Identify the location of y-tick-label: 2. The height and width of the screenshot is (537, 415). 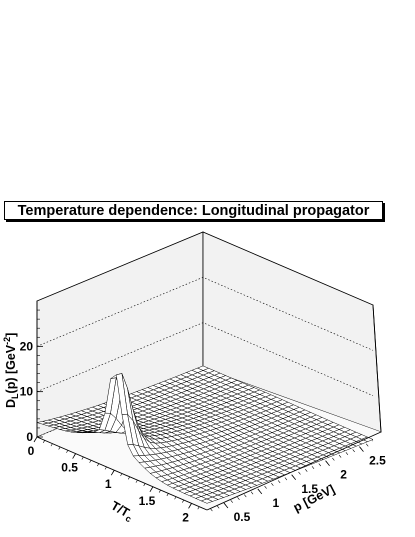
(343, 475).